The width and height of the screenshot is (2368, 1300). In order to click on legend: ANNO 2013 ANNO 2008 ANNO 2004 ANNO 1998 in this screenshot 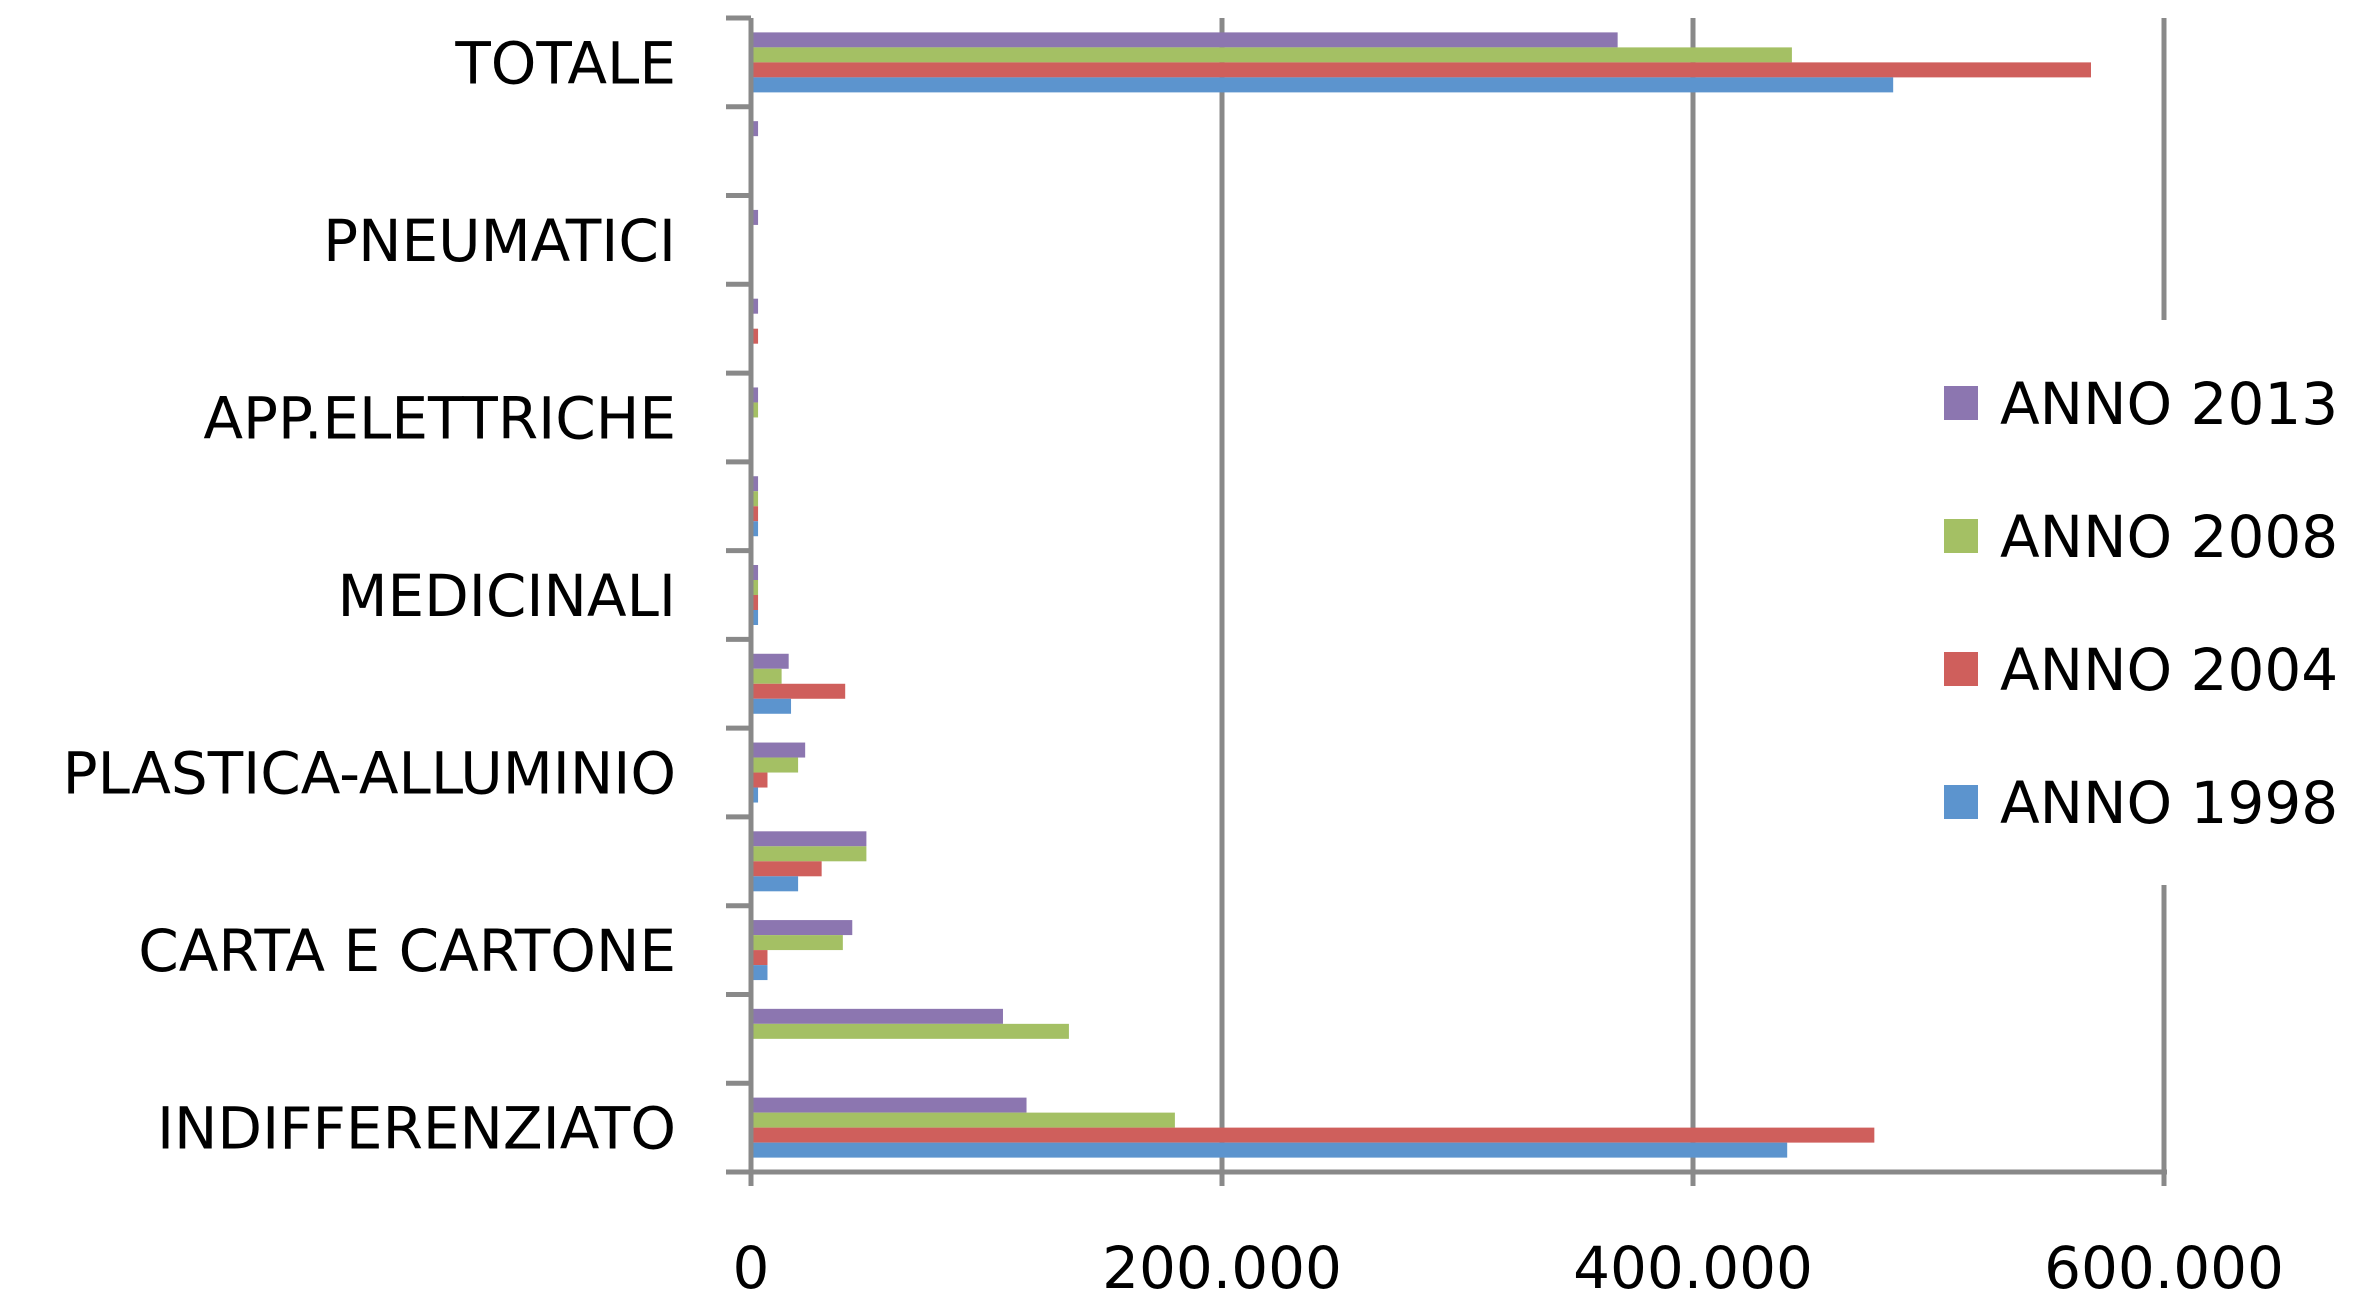, I will do `click(2141, 603)`.